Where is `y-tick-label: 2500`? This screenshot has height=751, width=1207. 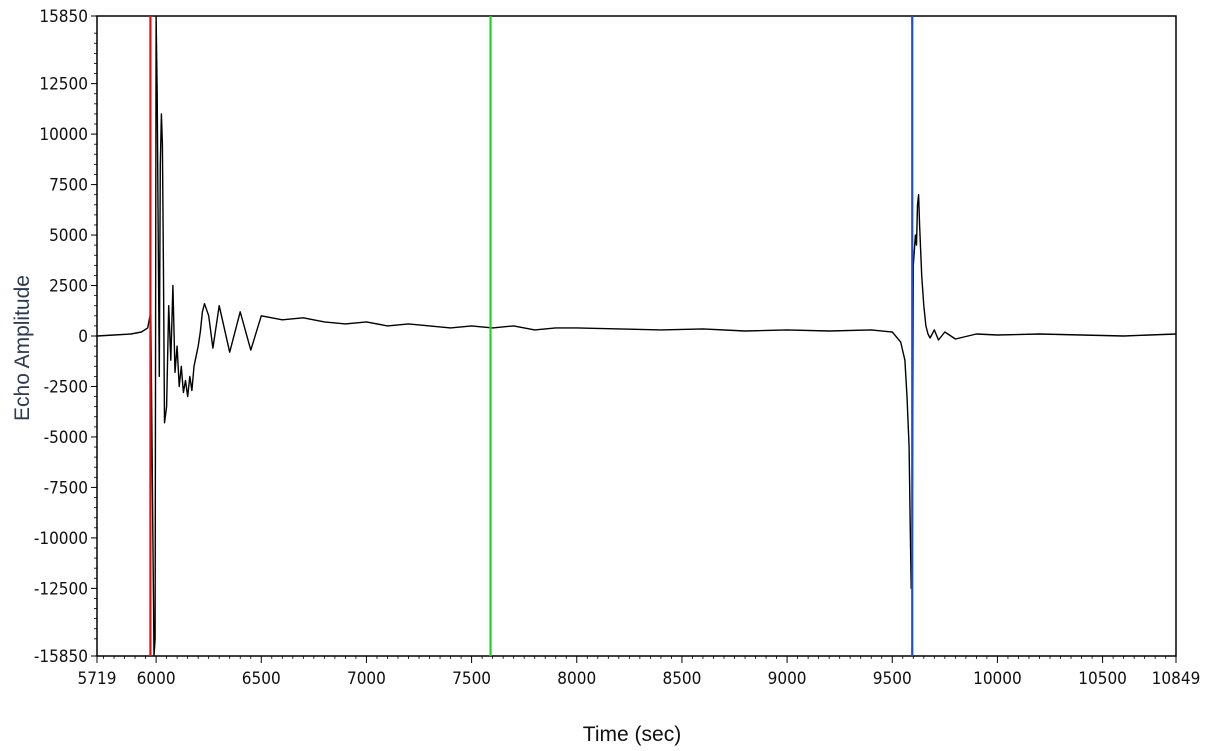 y-tick-label: 2500 is located at coordinates (68, 287).